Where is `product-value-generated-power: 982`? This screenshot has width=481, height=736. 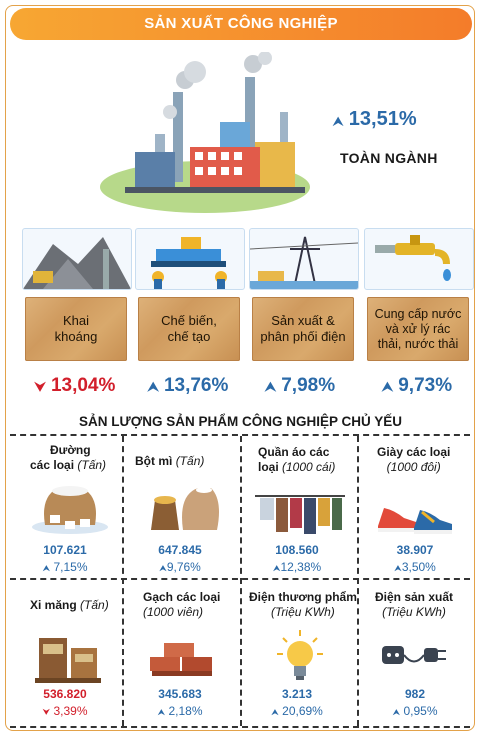 product-value-generated-power: 982 is located at coordinates (415, 694).